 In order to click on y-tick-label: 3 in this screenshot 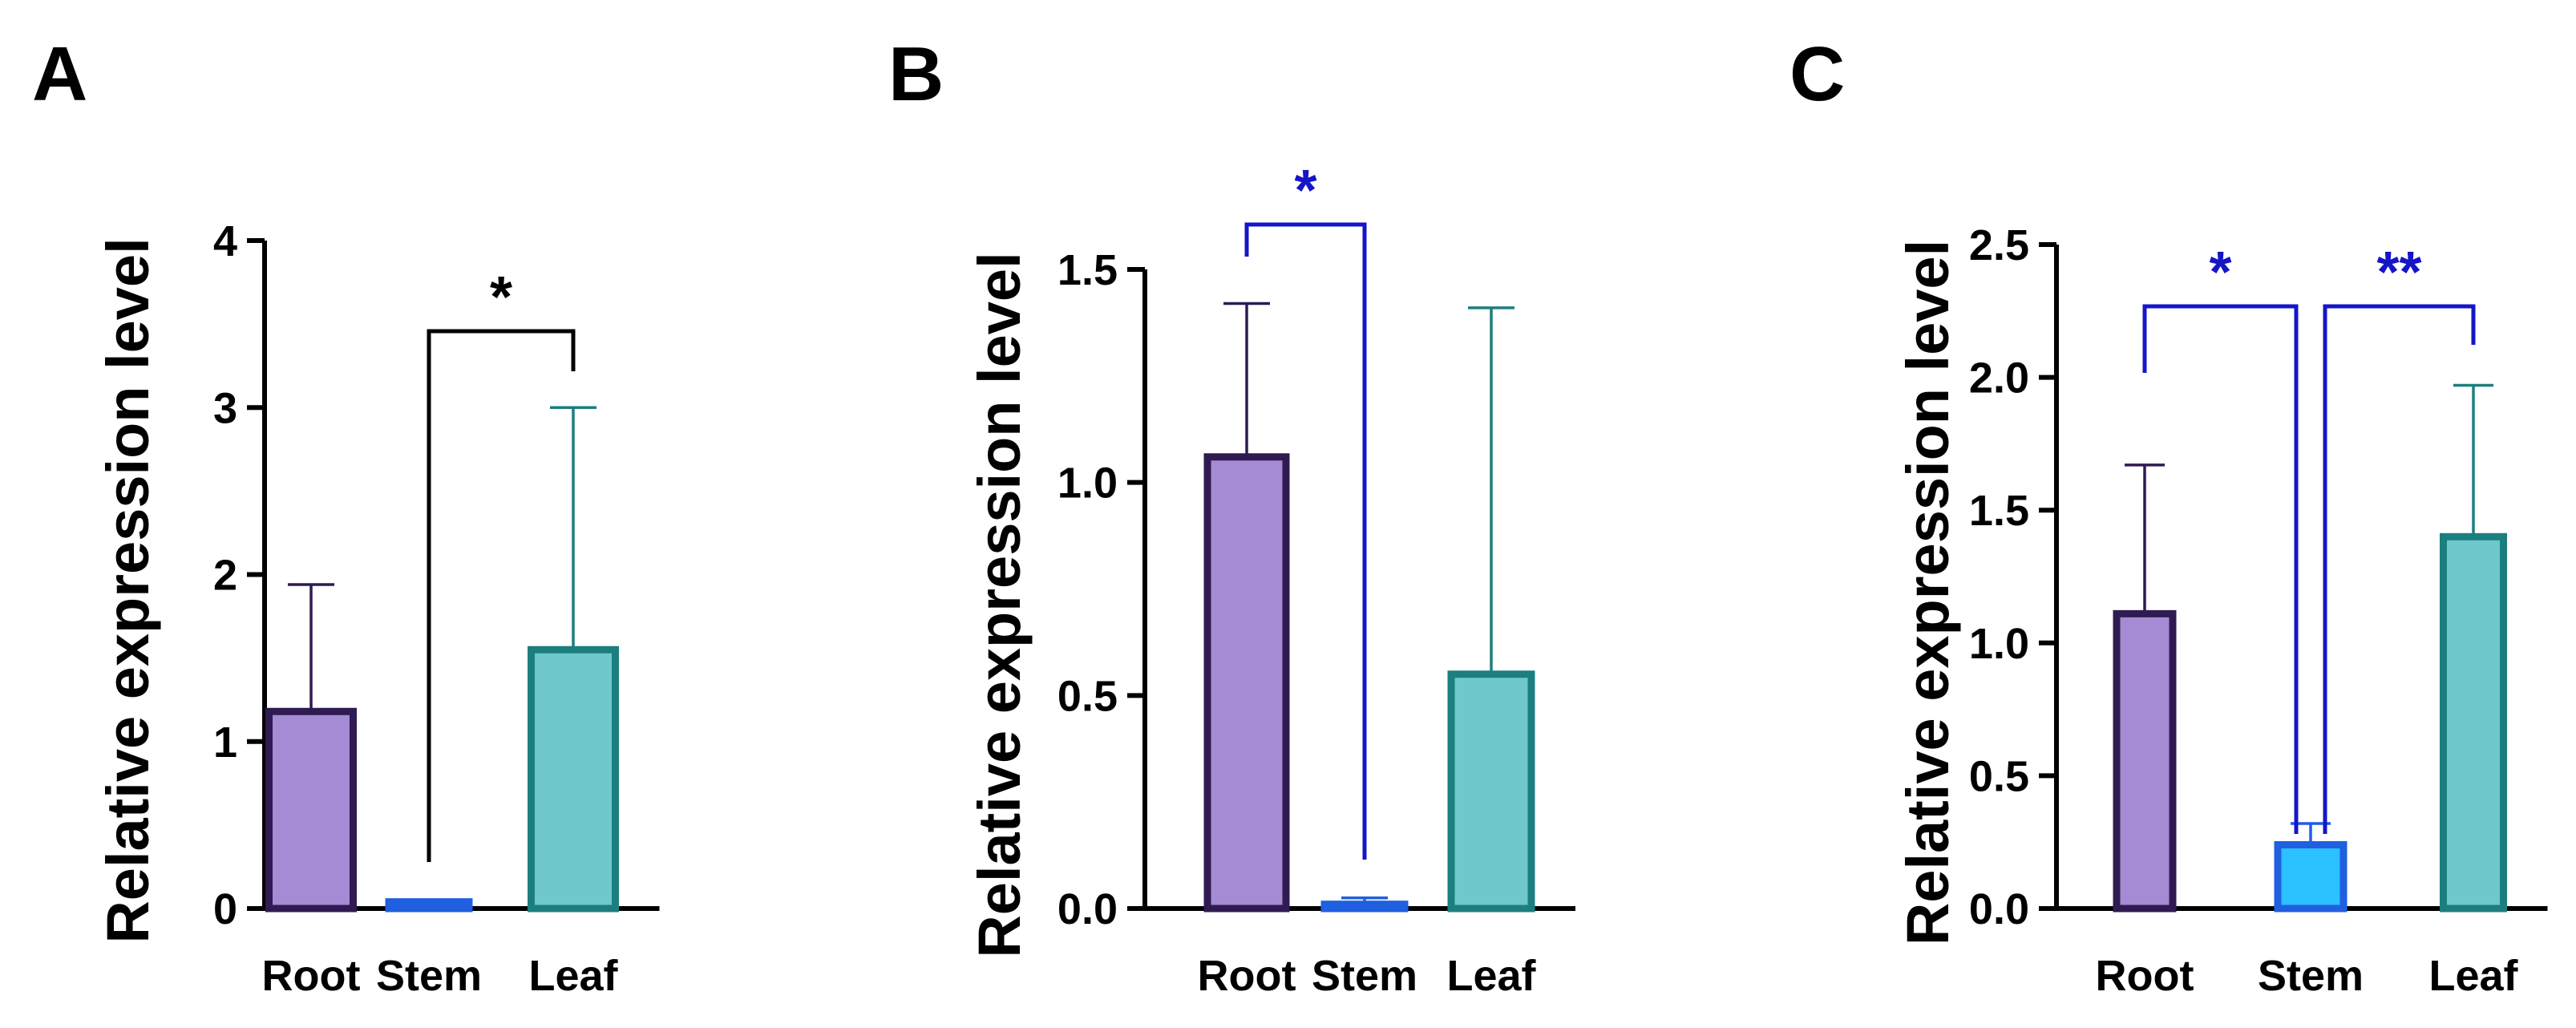, I will do `click(225, 408)`.